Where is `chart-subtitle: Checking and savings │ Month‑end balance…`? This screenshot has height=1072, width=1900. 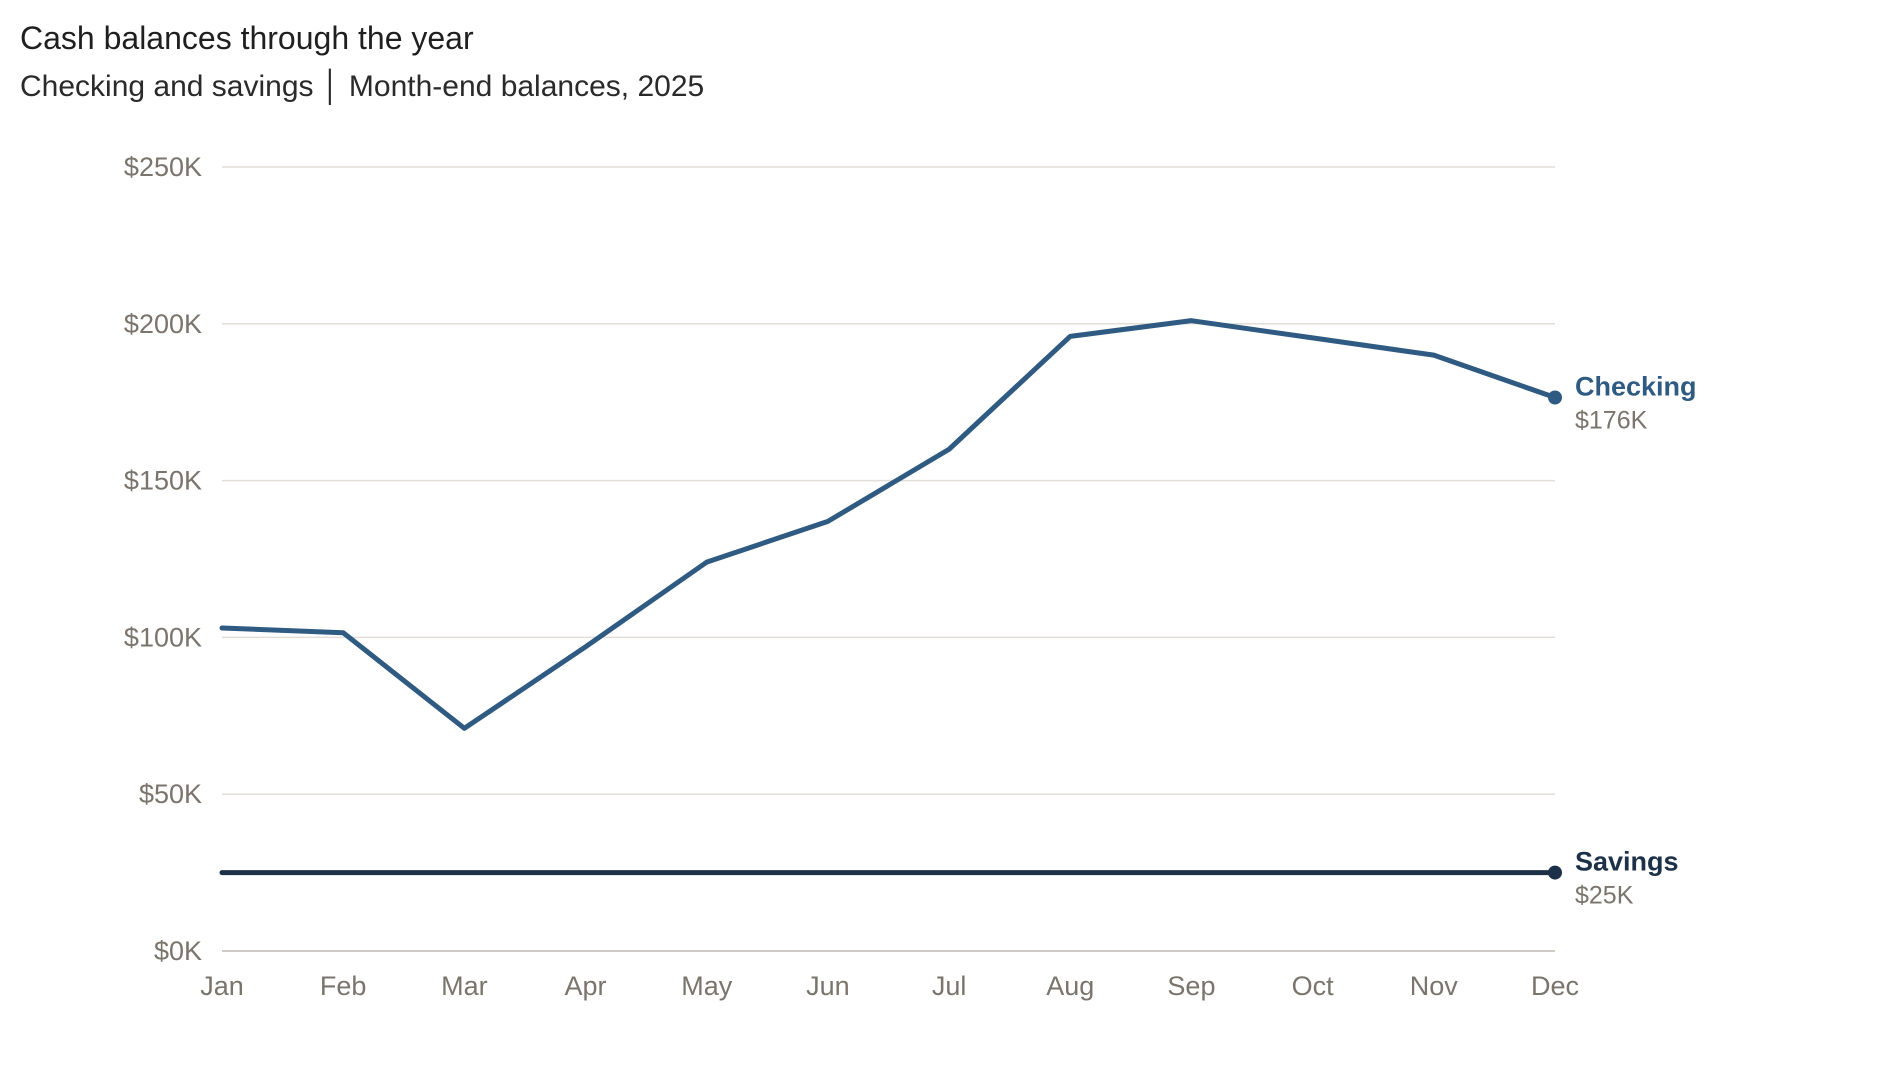 chart-subtitle: Checking and savings │ Month‑end balance… is located at coordinates (362, 86).